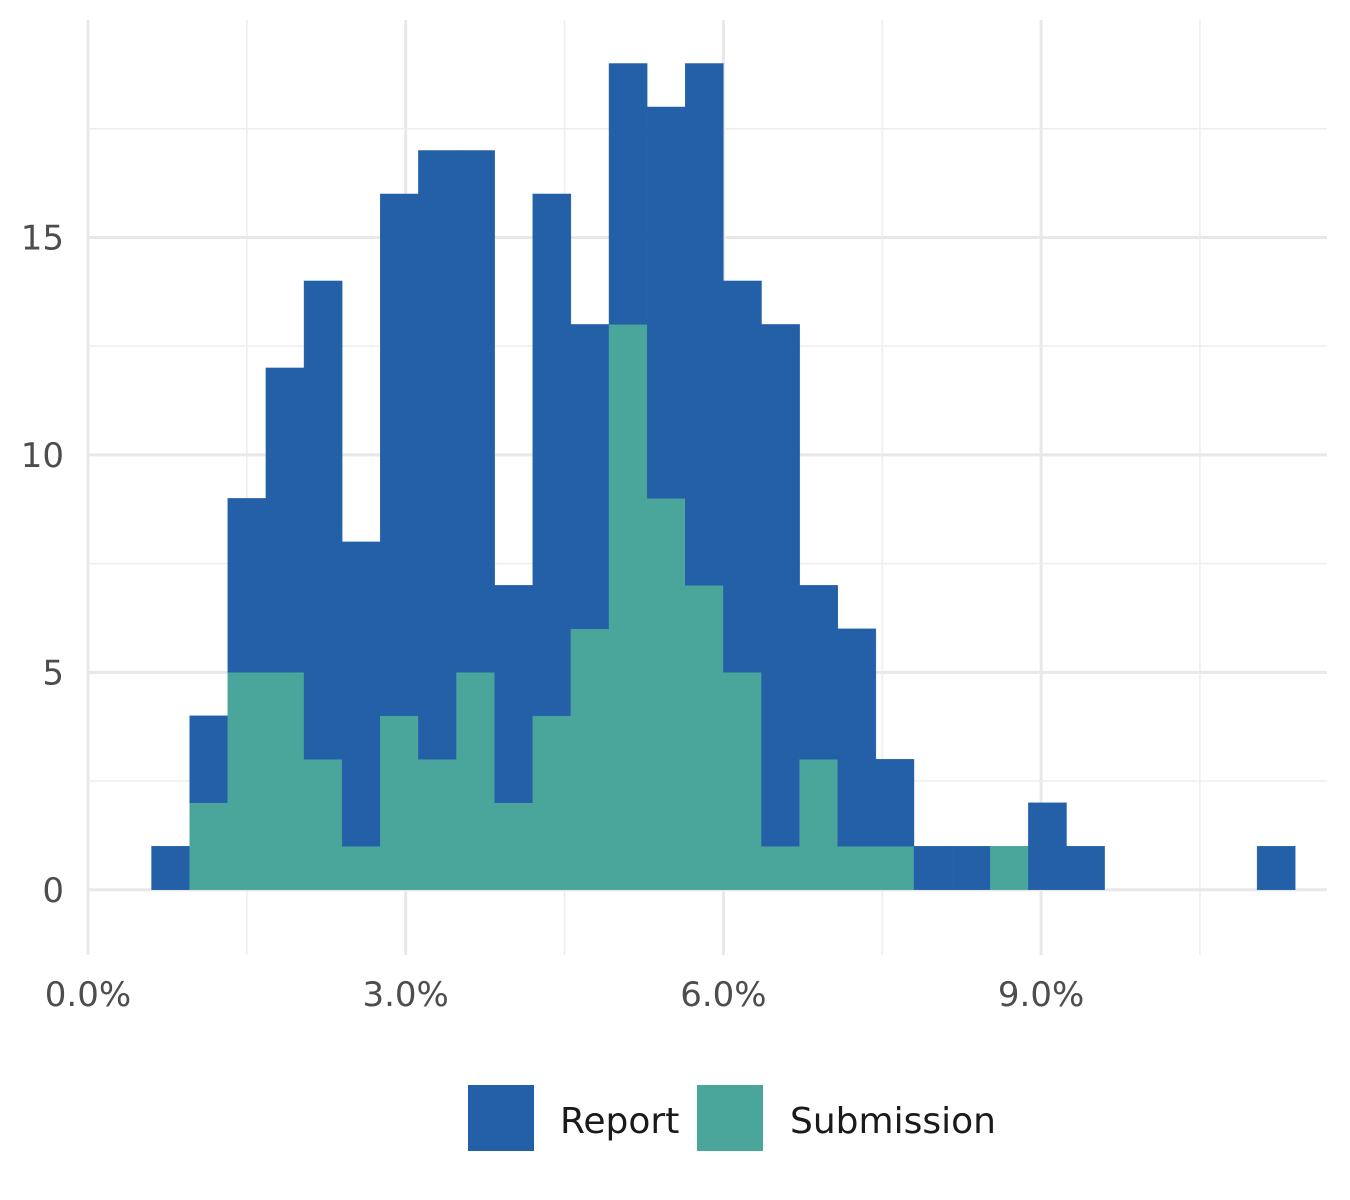 This screenshot has width=1350, height=1200. I want to click on y-axis: 0 5 10 15, so click(42, 564).